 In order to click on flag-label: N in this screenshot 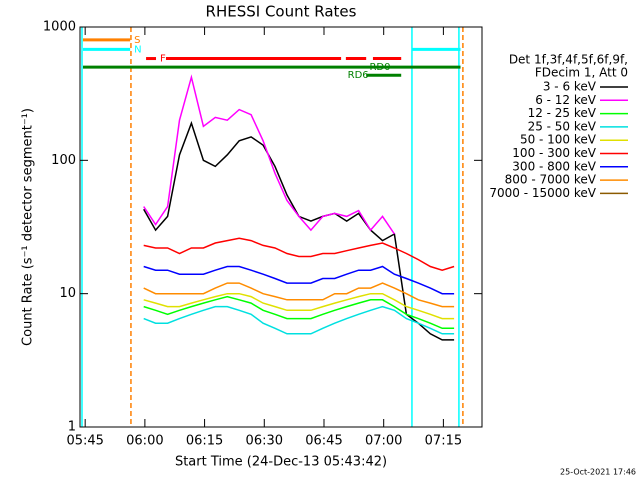, I will do `click(137, 49)`.